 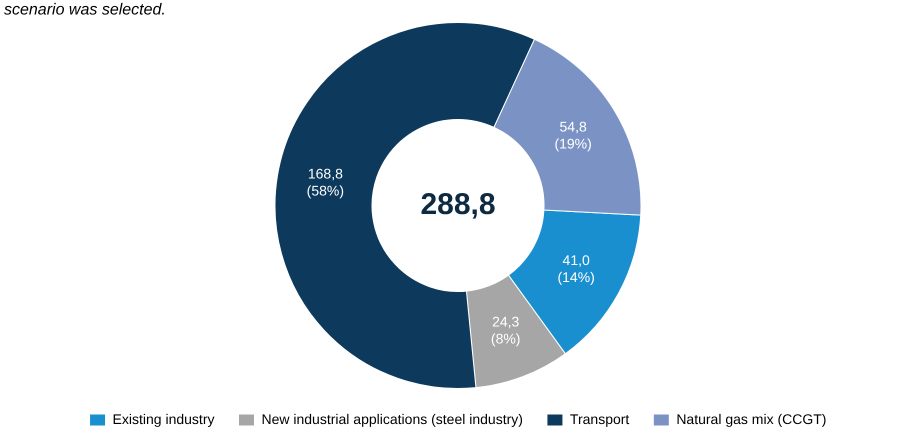 I want to click on data-label: 41,0 (14%), so click(x=576, y=269).